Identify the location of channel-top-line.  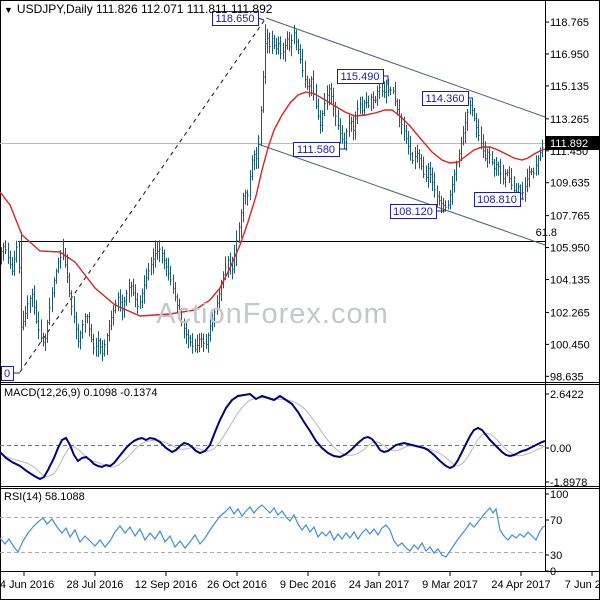
(405, 67).